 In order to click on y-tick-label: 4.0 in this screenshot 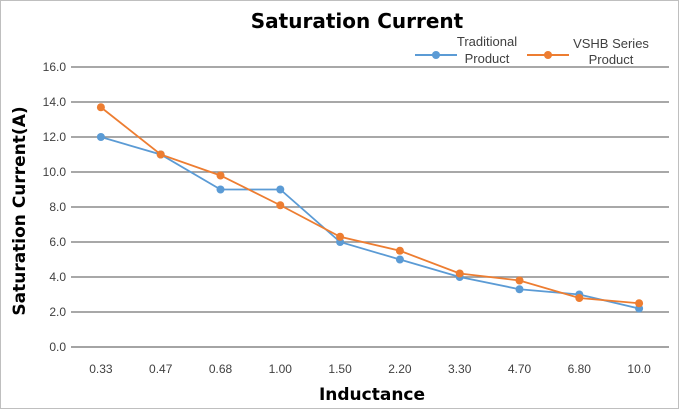, I will do `click(57, 277)`.